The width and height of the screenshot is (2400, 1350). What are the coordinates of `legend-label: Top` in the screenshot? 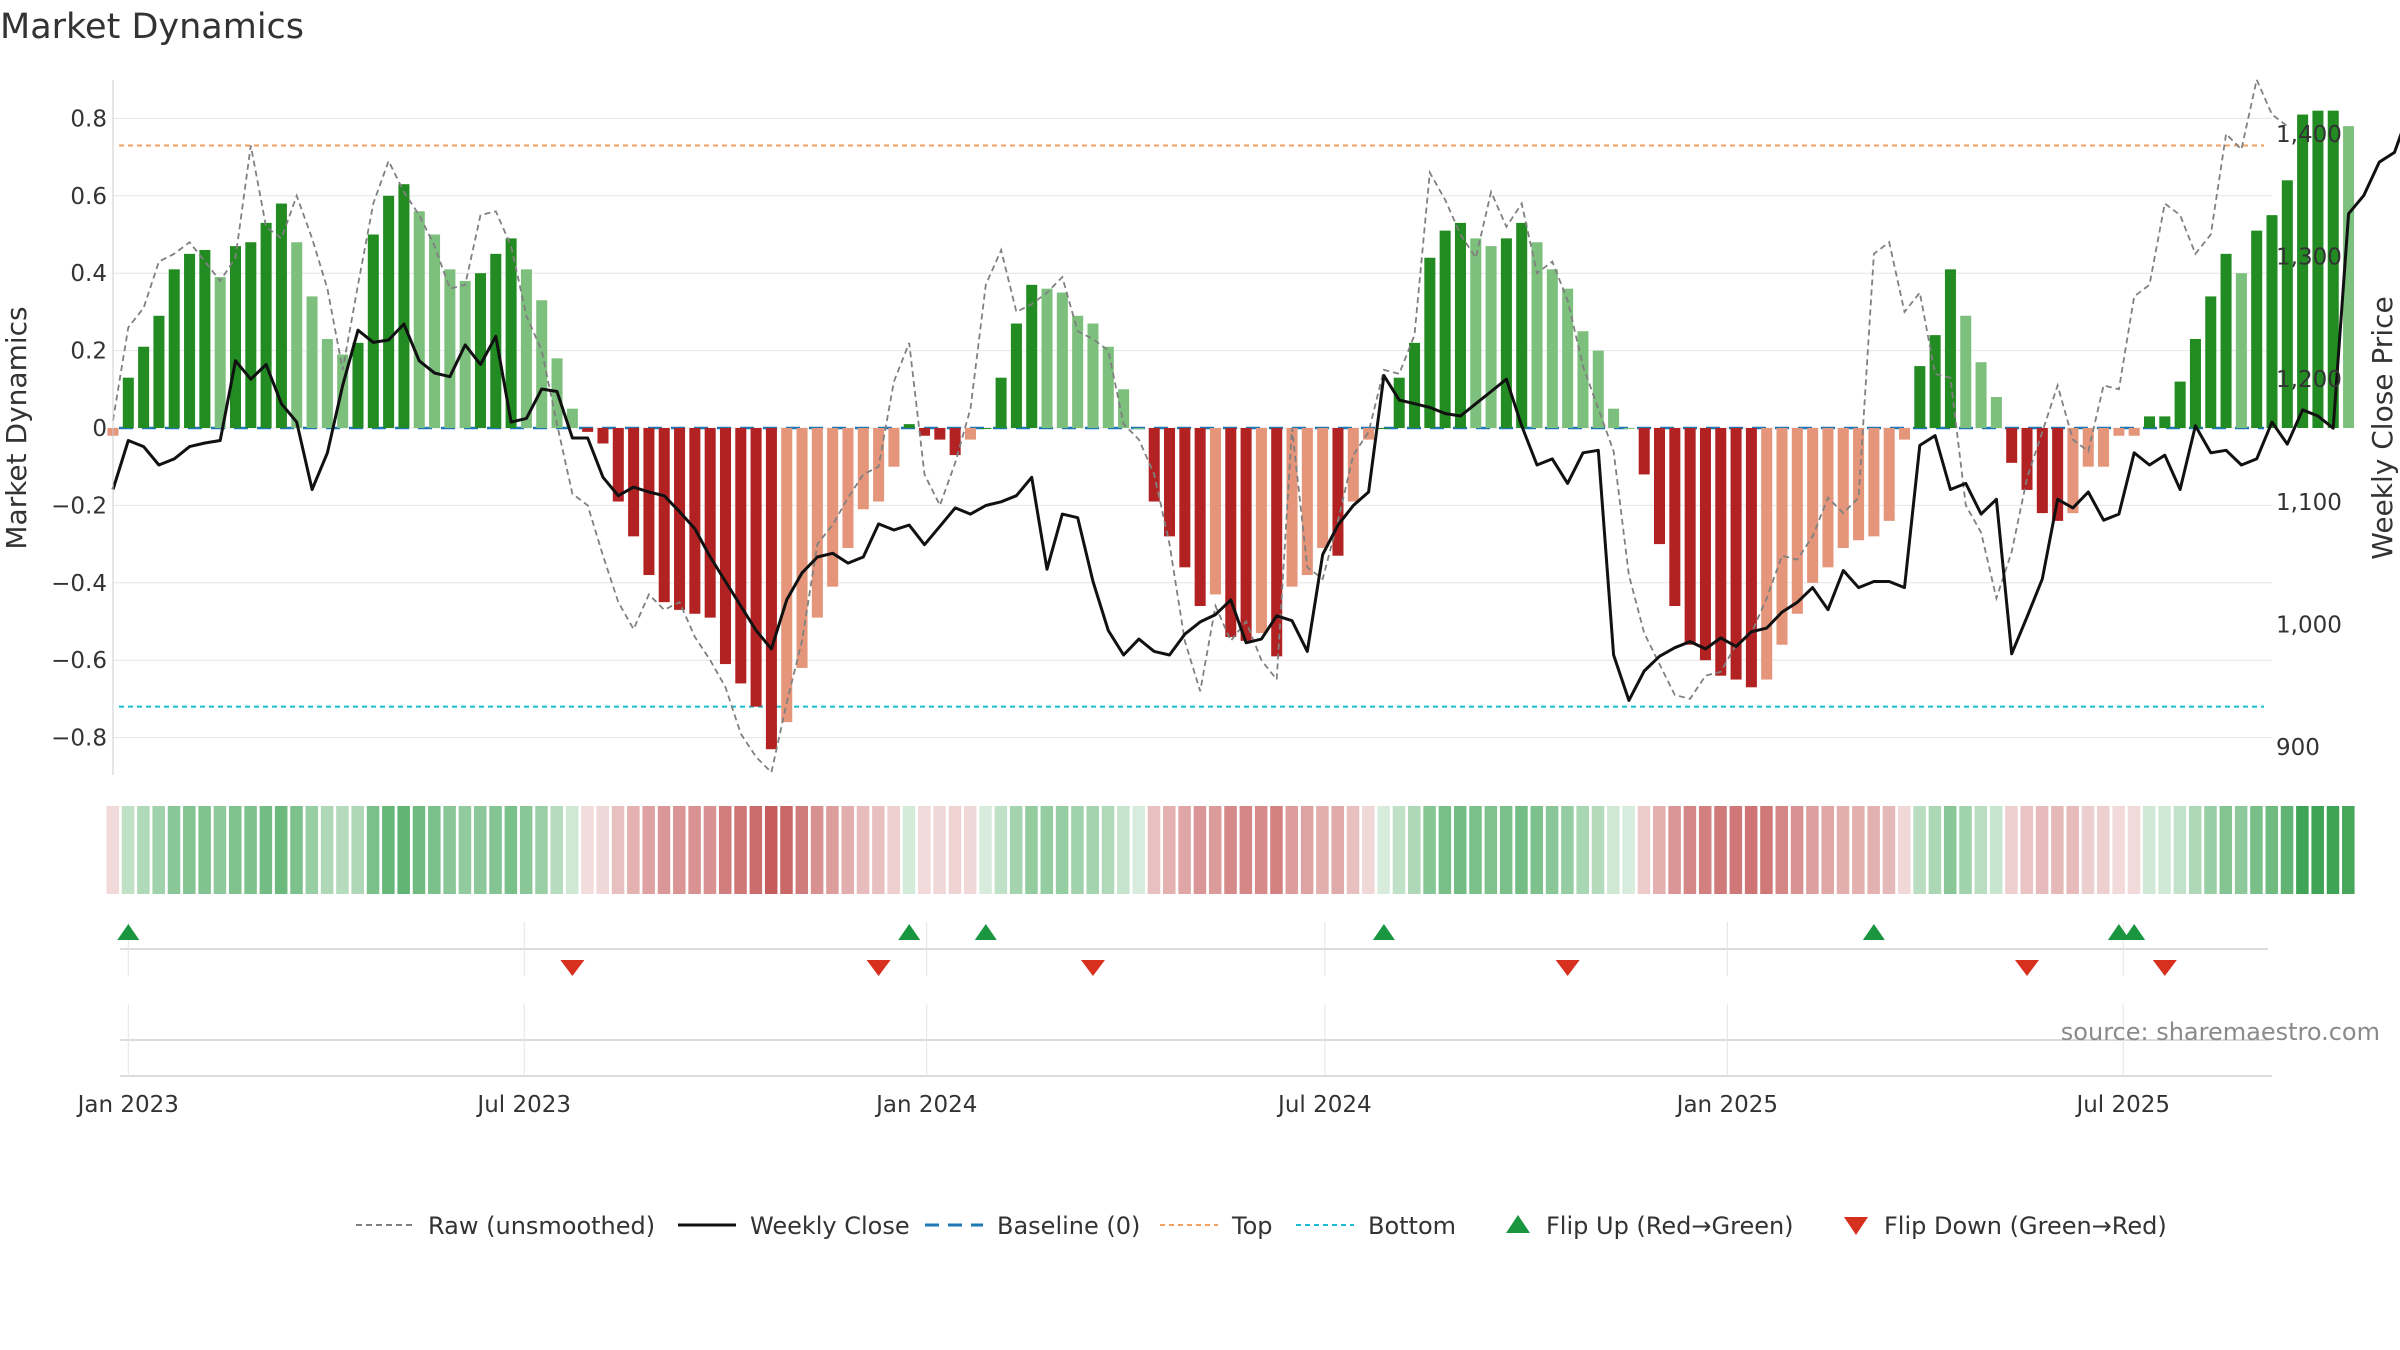 It's located at (1252, 1226).